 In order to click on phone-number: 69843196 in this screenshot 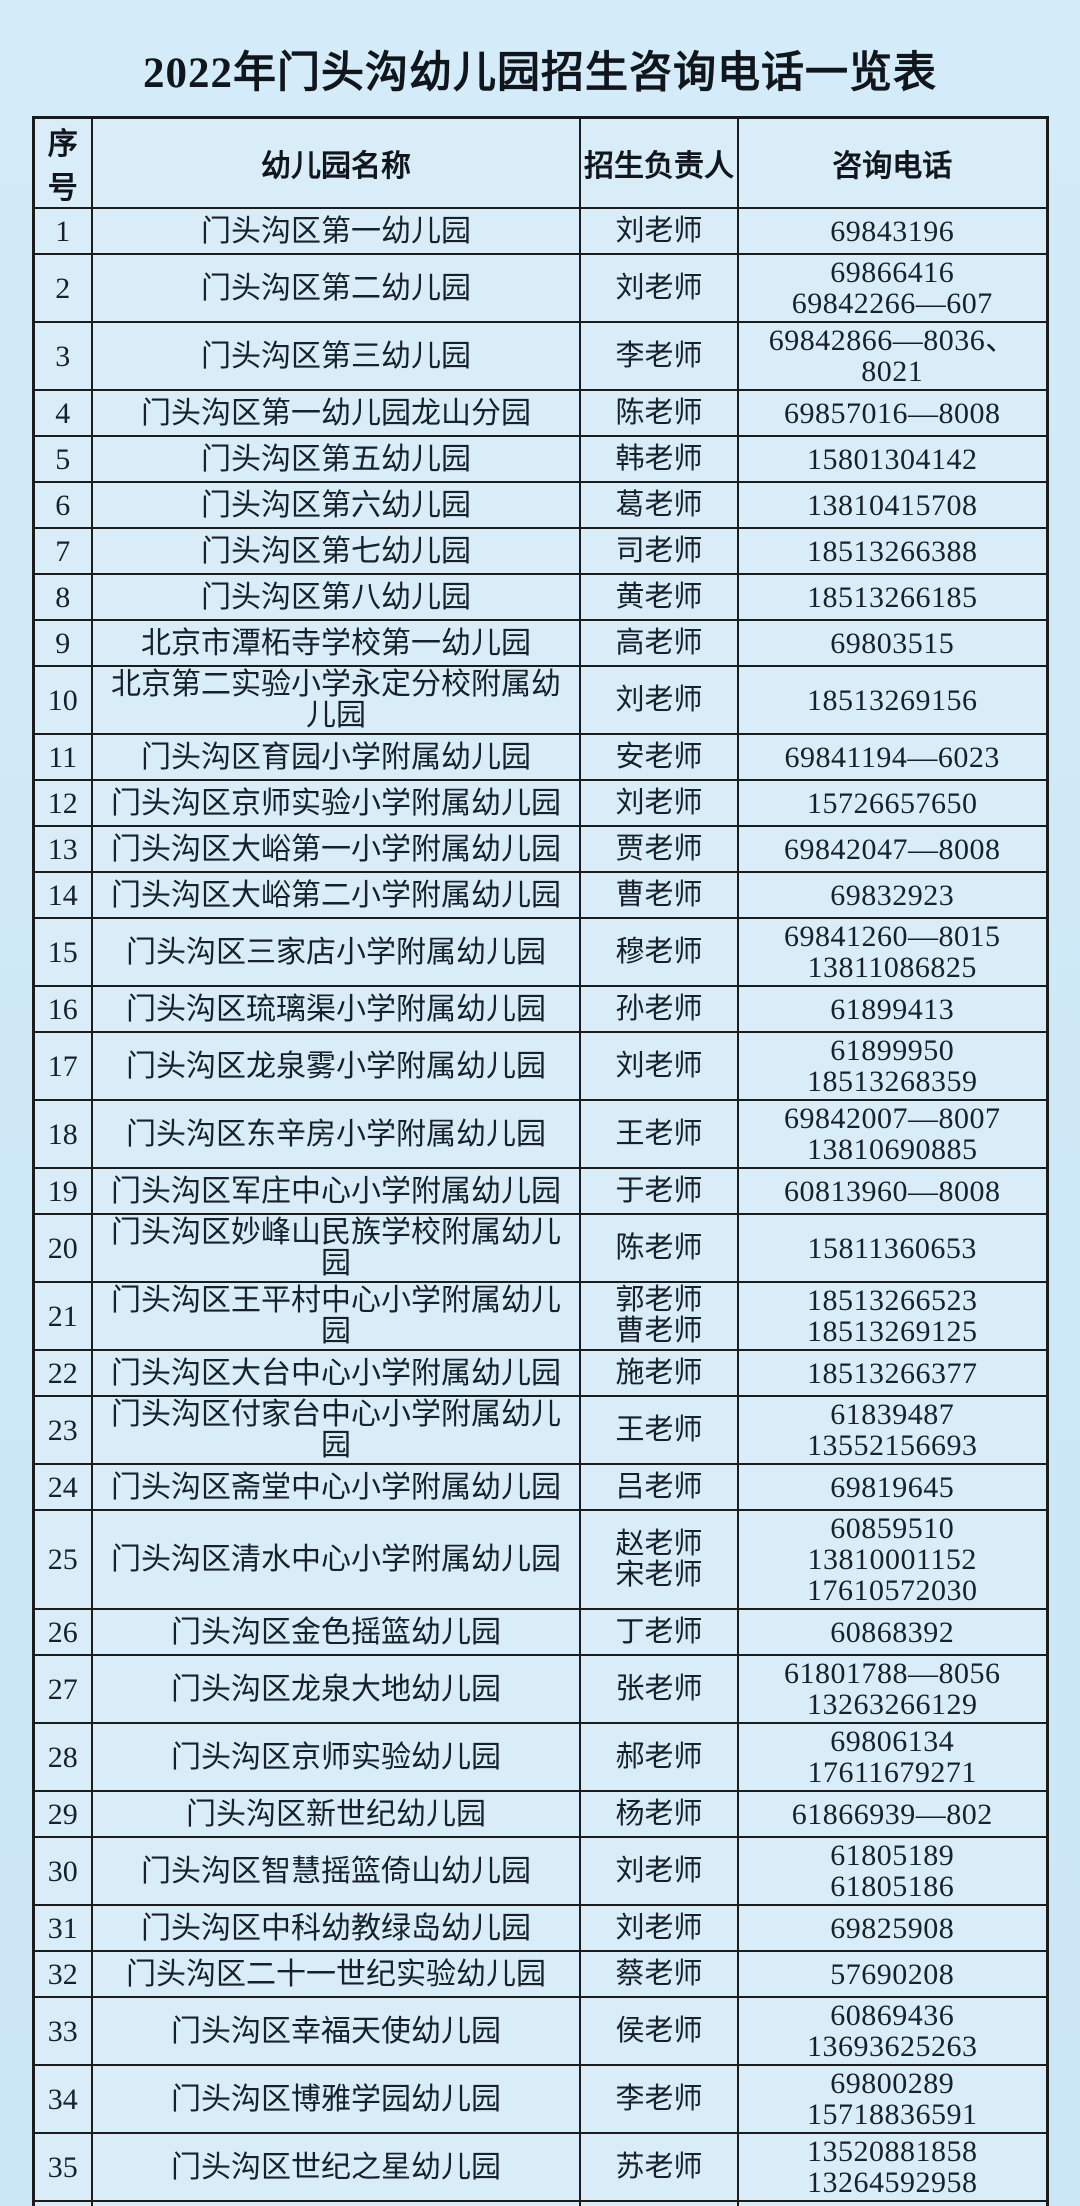, I will do `click(892, 231)`.